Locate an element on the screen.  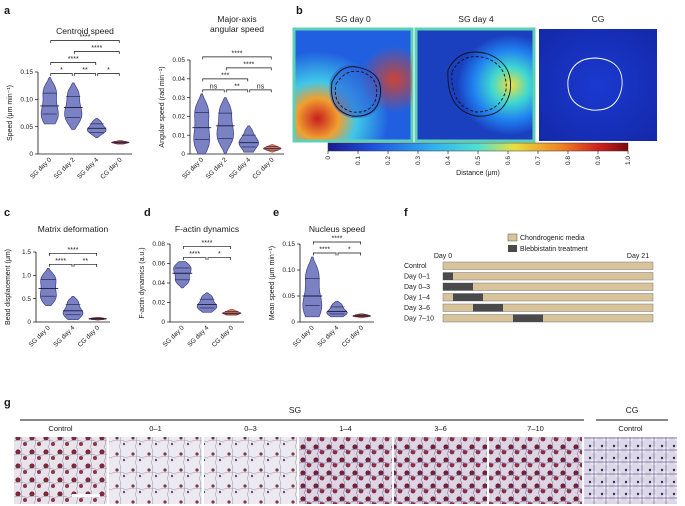
y-tick-label: 0.03 is located at coordinates (178, 98).